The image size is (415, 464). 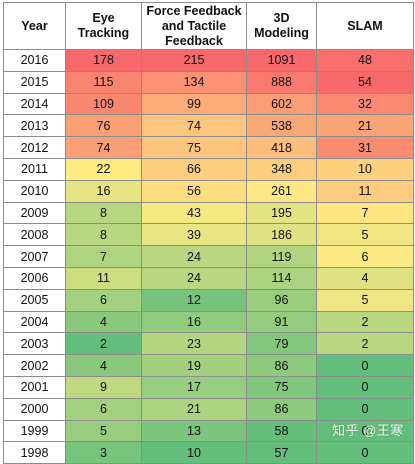 I want to click on table-row: 2009 8 43 195 7, so click(x=208, y=213).